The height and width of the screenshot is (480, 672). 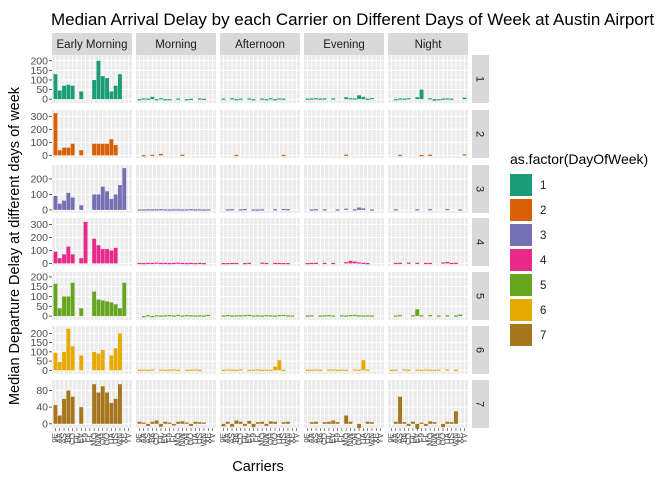 I want to click on x-tick-label: US, so click(x=451, y=438).